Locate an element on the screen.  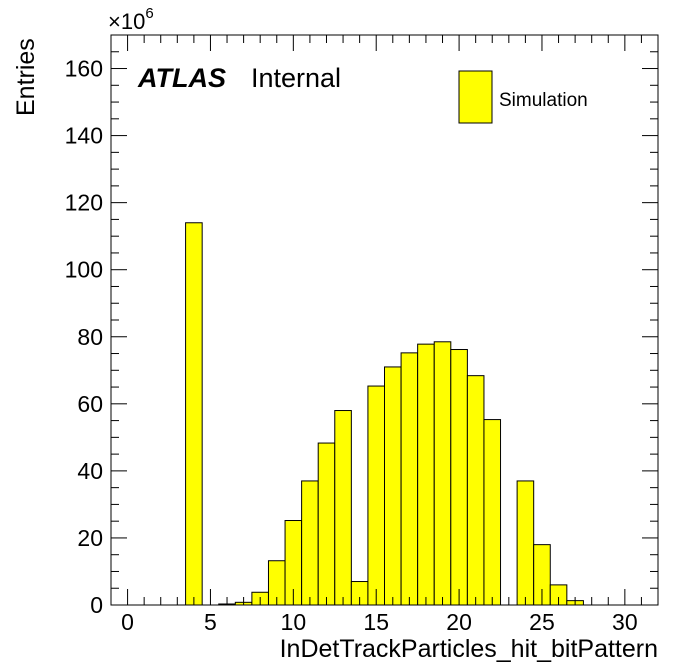
y-tick-label-80: 80 is located at coordinates (90, 337).